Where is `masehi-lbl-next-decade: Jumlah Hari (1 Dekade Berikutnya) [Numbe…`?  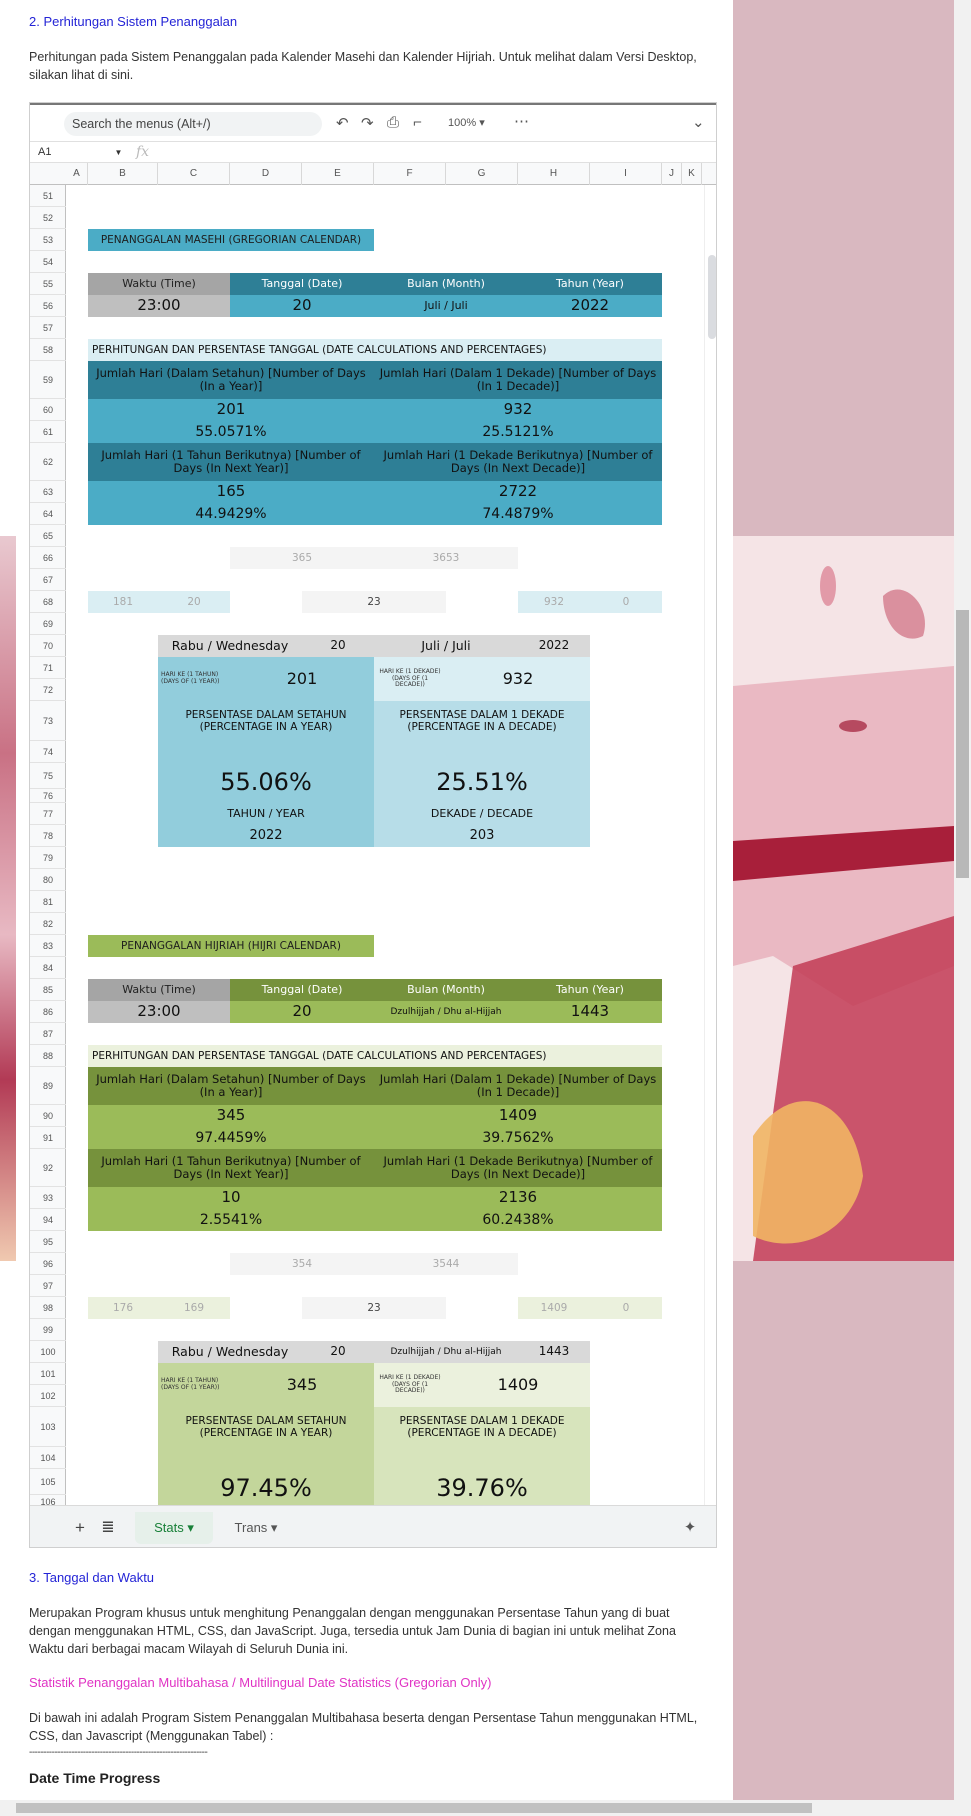
masehi-lbl-next-decade: Jumlah Hari (1 Dekade Berikutnya) [Numbe… is located at coordinates (518, 462).